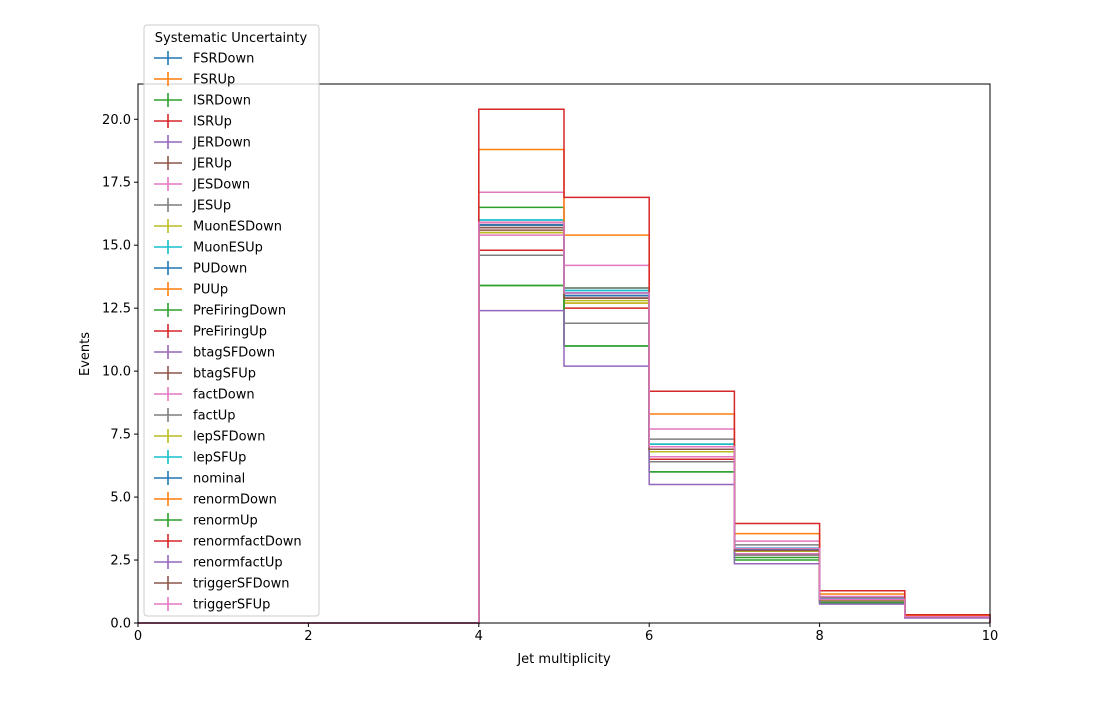 This screenshot has width=1100, height=704. I want to click on legend-label: JESDown, so click(221, 185).